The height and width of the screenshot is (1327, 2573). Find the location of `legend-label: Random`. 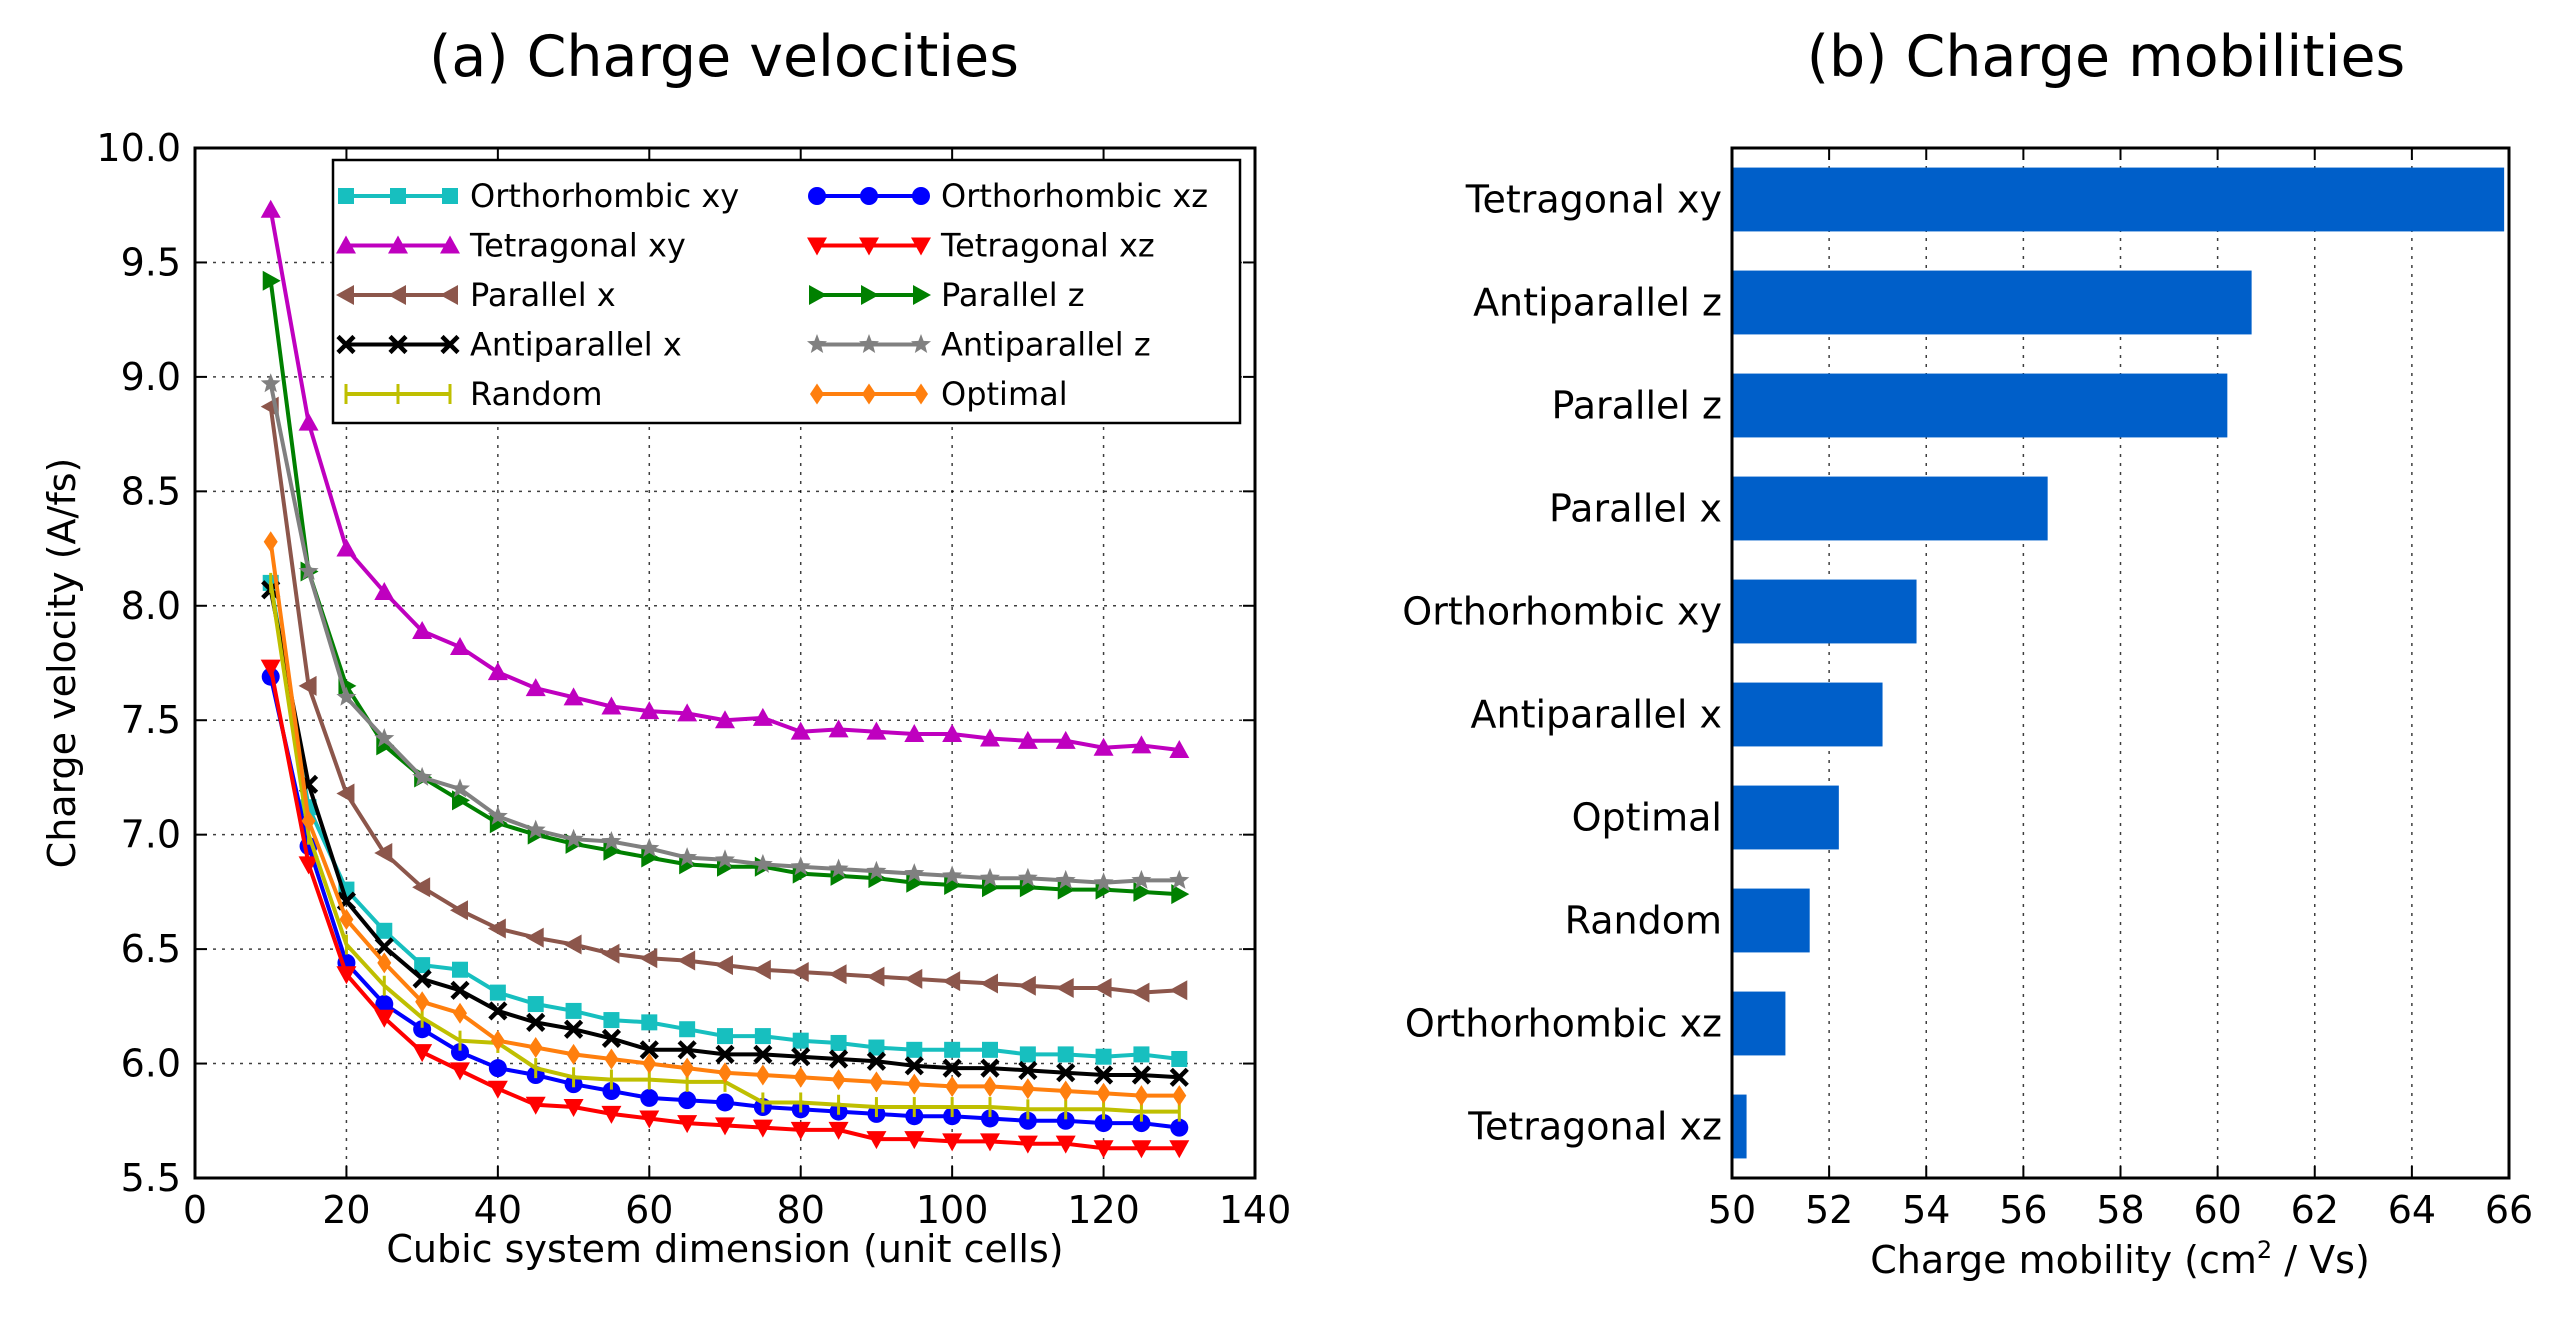

legend-label: Random is located at coordinates (536, 394).